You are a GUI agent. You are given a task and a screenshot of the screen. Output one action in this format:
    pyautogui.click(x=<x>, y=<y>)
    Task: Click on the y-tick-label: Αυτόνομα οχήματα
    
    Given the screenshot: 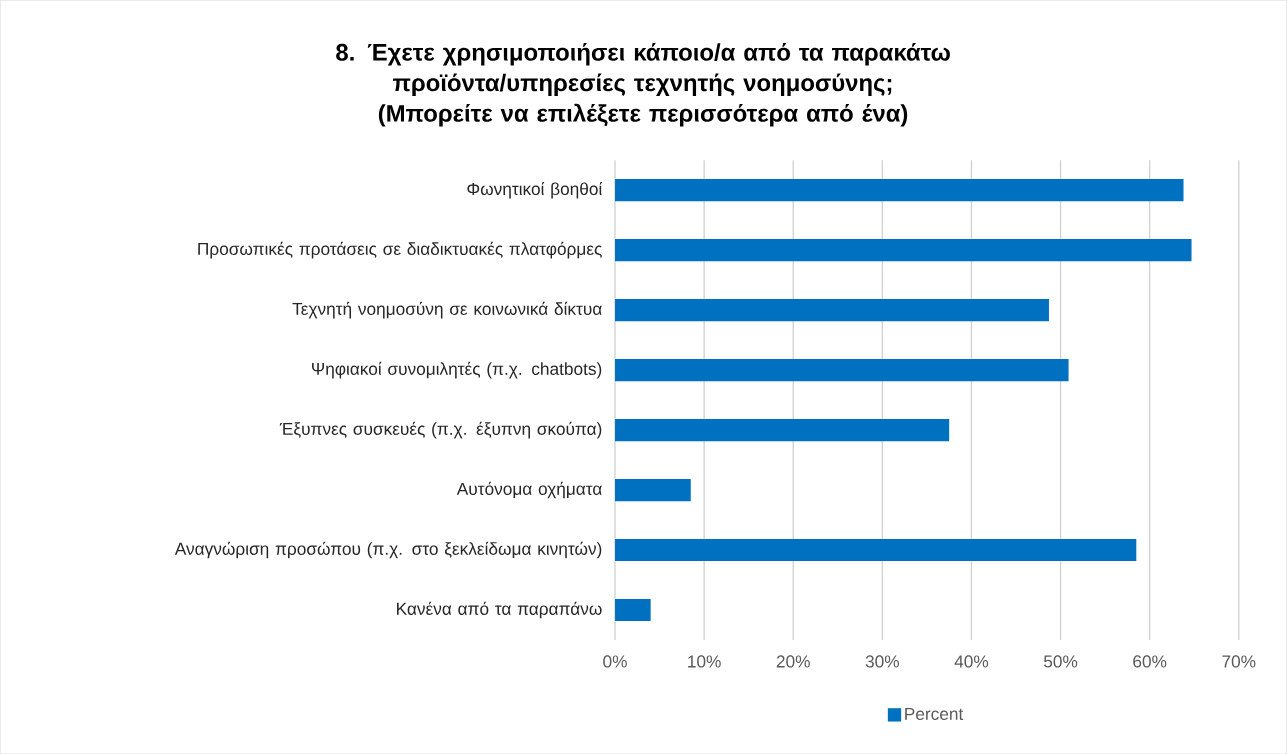 What is the action you would take?
    pyautogui.click(x=529, y=490)
    